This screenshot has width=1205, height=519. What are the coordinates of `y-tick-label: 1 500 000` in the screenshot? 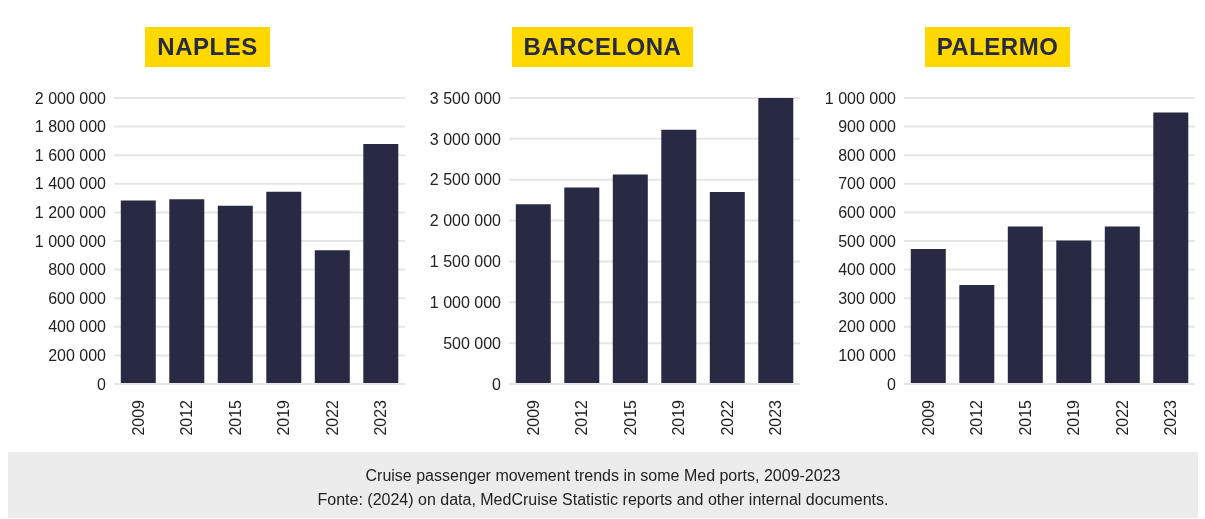 It's located at (465, 262).